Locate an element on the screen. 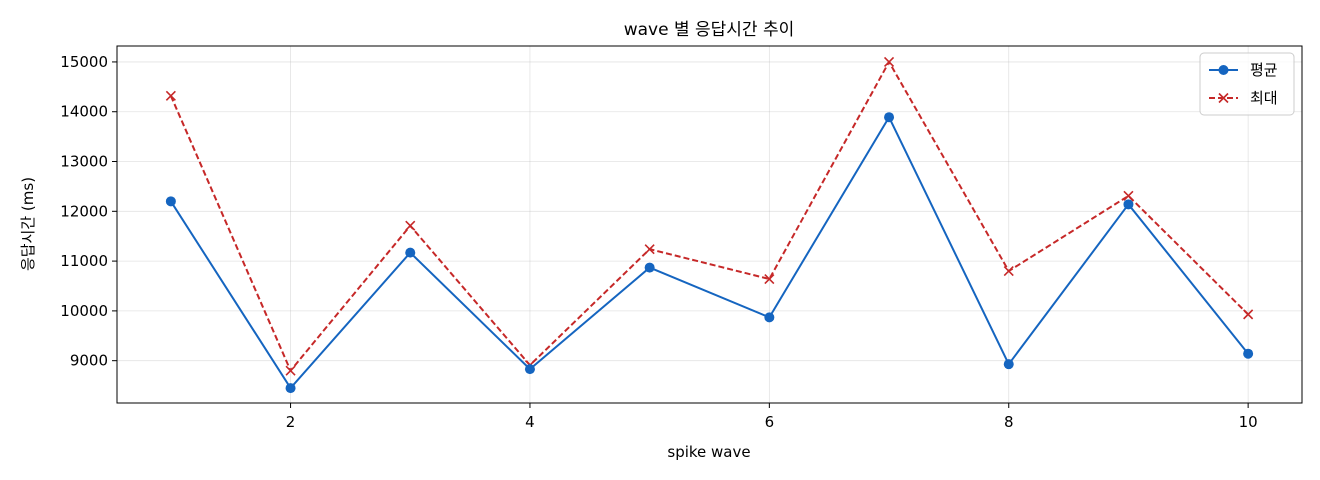 This screenshot has width=1320, height=480. y-tick-label: 14000 is located at coordinates (84, 112).